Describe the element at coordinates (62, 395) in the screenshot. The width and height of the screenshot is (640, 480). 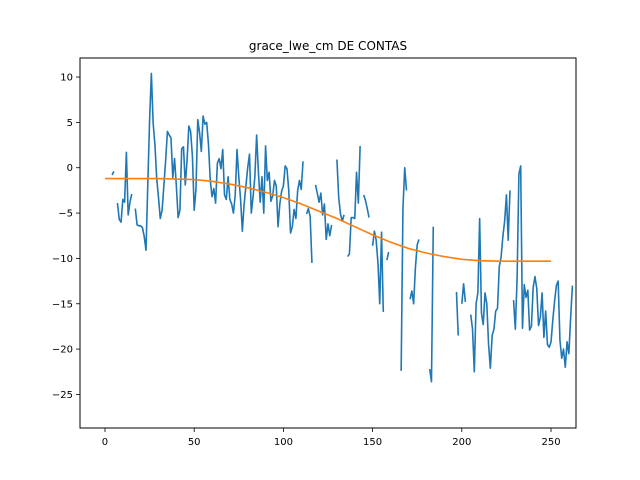
I see `y-tick-label: −25` at that location.